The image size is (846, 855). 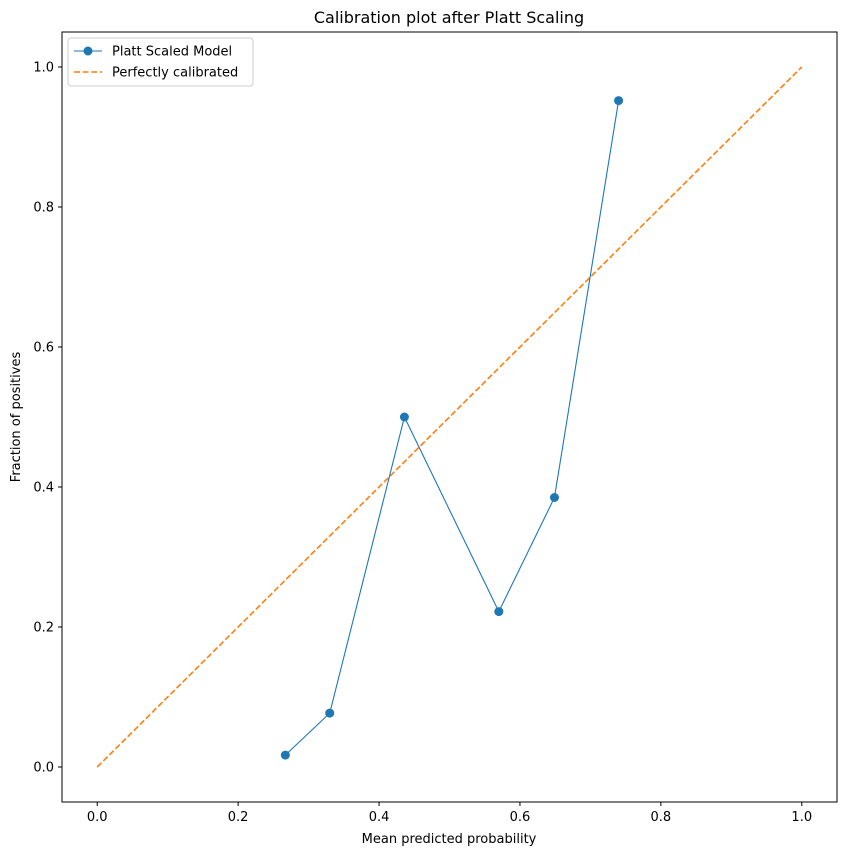 What do you see at coordinates (43, 68) in the screenshot?
I see `y-tick-label: 1.0` at bounding box center [43, 68].